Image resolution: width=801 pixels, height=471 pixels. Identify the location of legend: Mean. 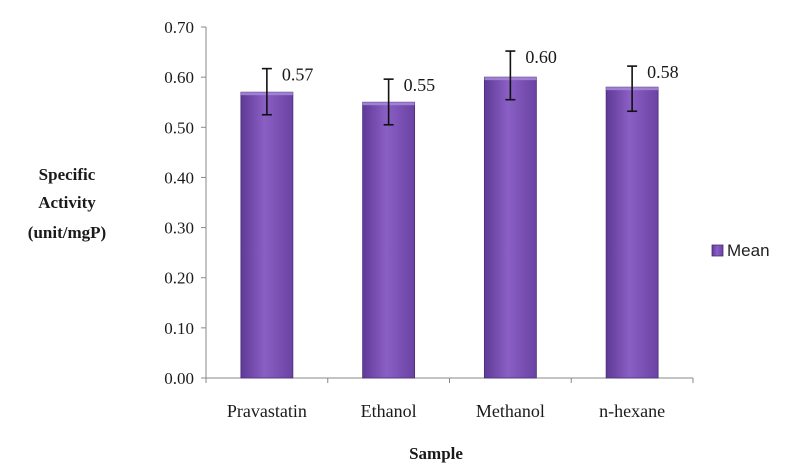
(740, 250).